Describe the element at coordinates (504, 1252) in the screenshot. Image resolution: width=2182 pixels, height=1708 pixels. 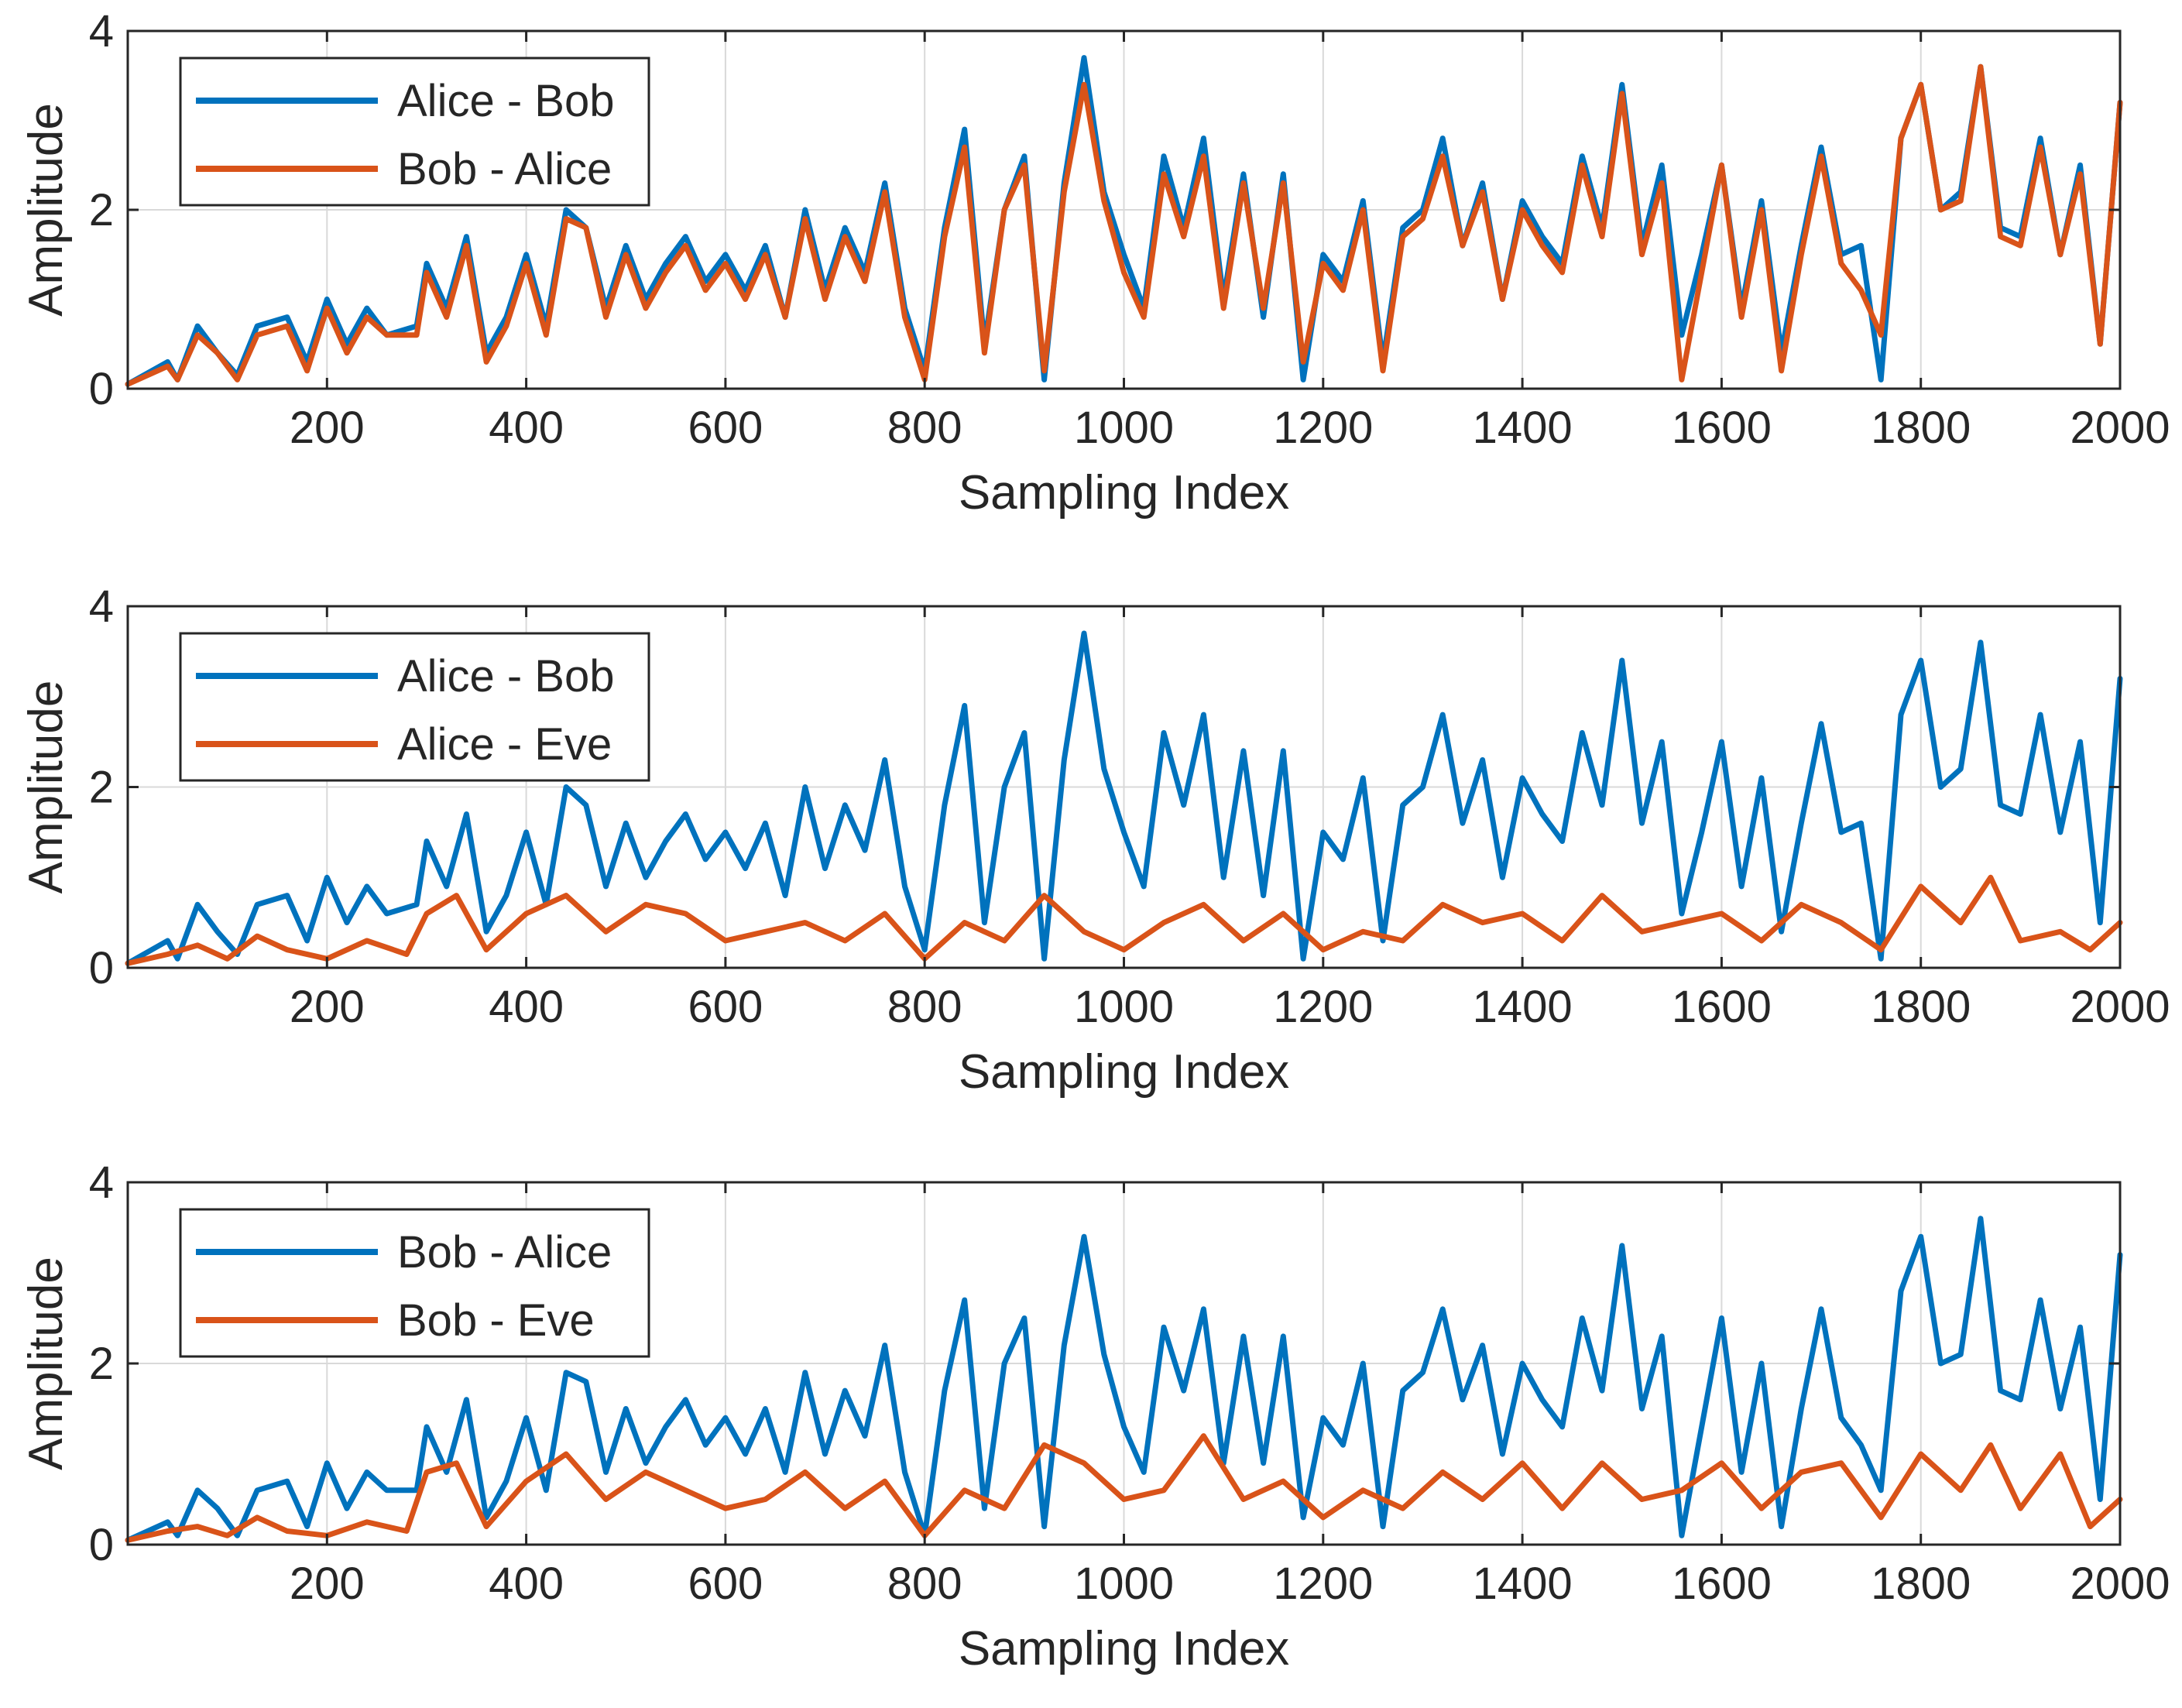
I see `legend-label-1: Bob - Alice` at that location.